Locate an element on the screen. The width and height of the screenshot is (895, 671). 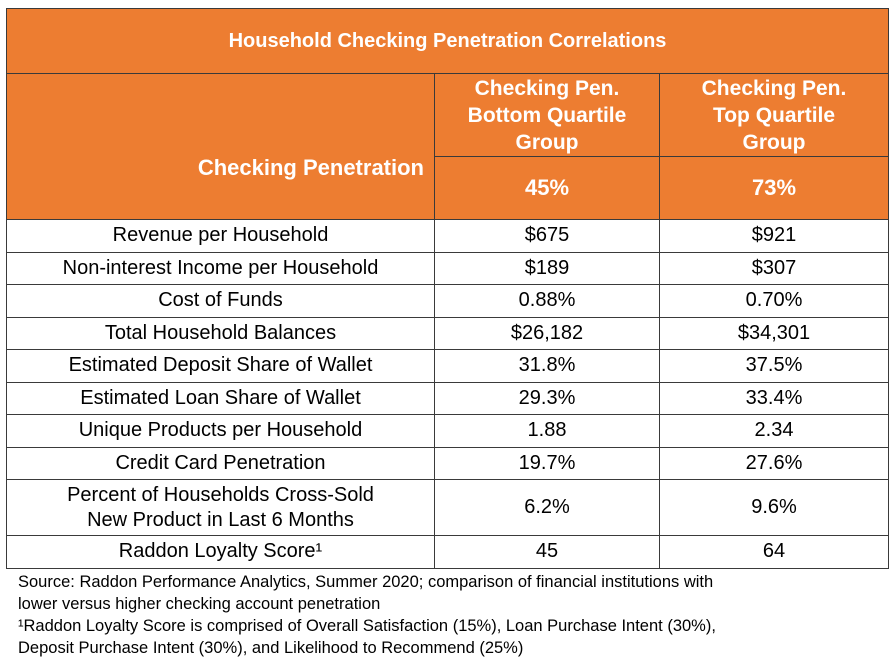
column-header-line: Top Quartile is located at coordinates (774, 115).